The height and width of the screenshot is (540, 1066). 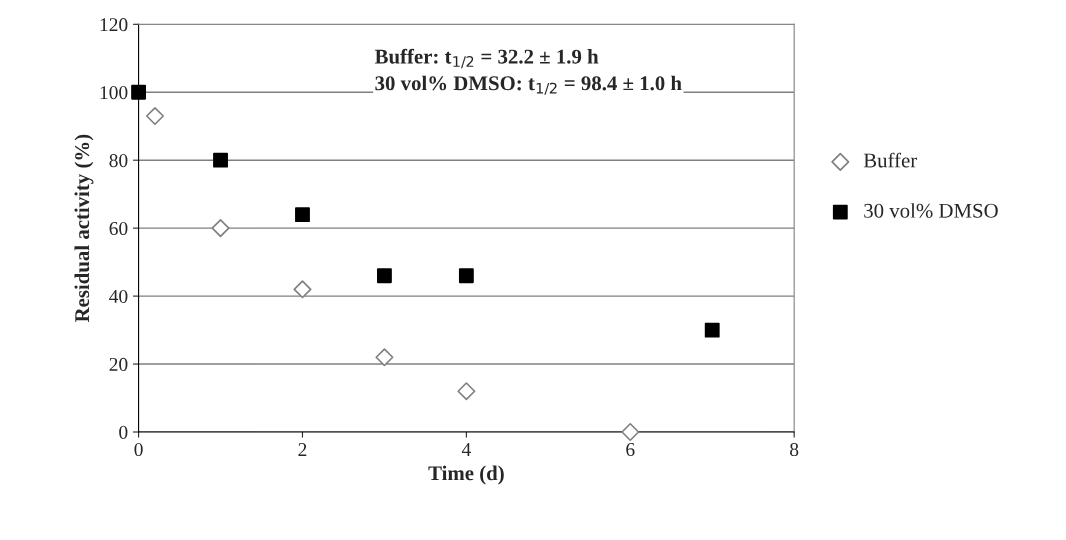 What do you see at coordinates (114, 93) in the screenshot?
I see `y-tick-label: 100` at bounding box center [114, 93].